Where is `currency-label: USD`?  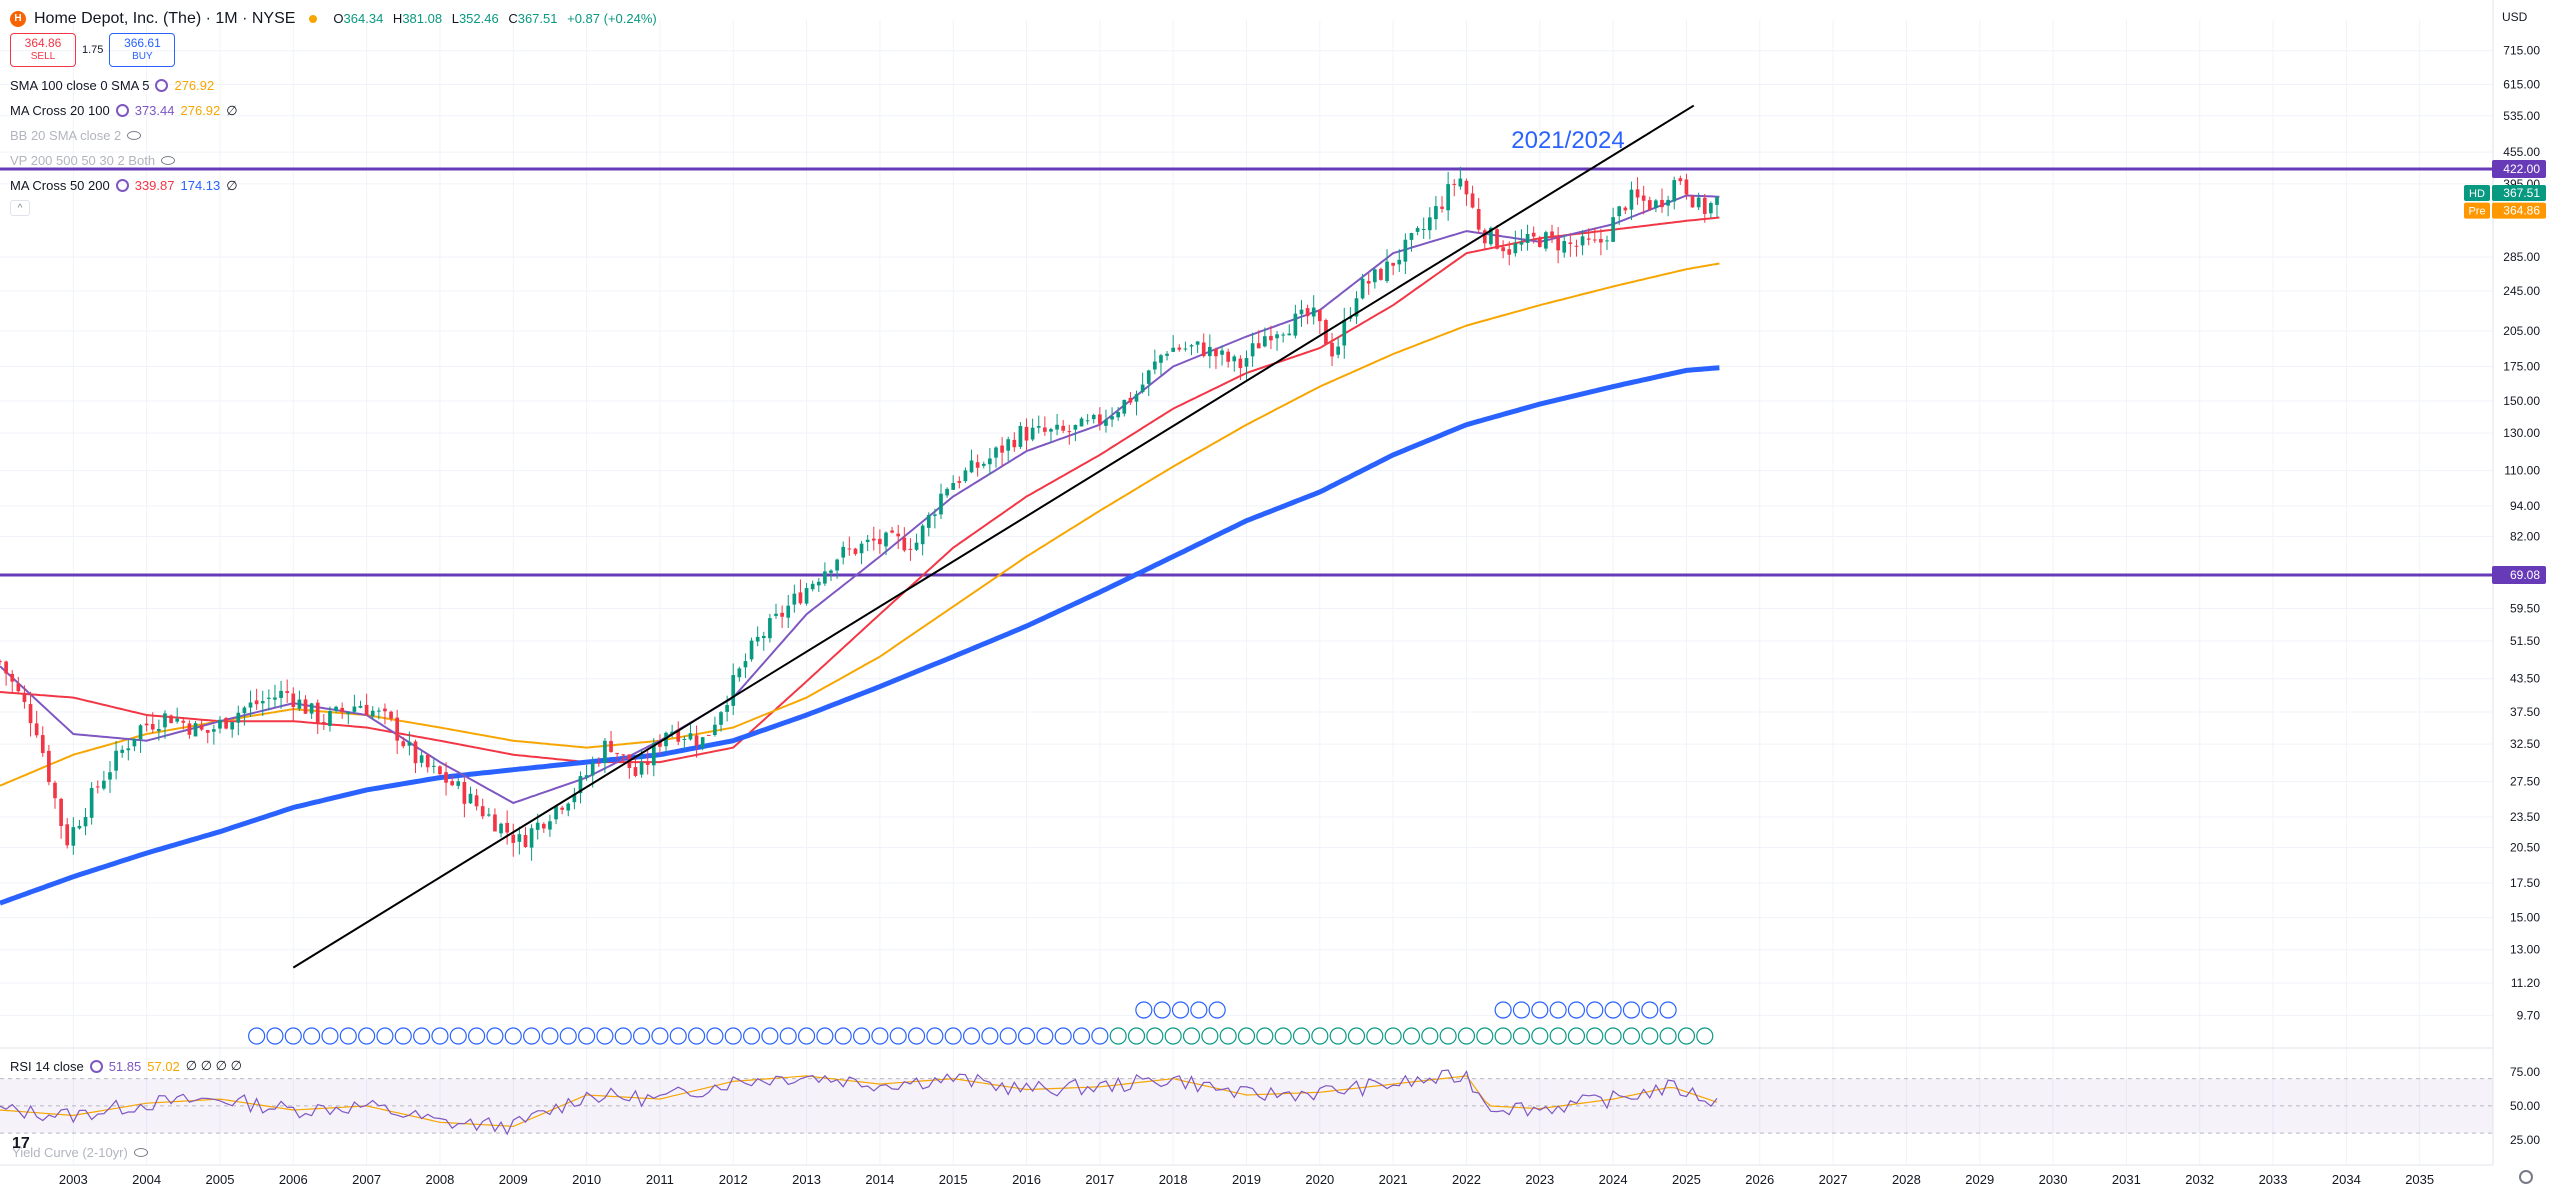 currency-label: USD is located at coordinates (2515, 17).